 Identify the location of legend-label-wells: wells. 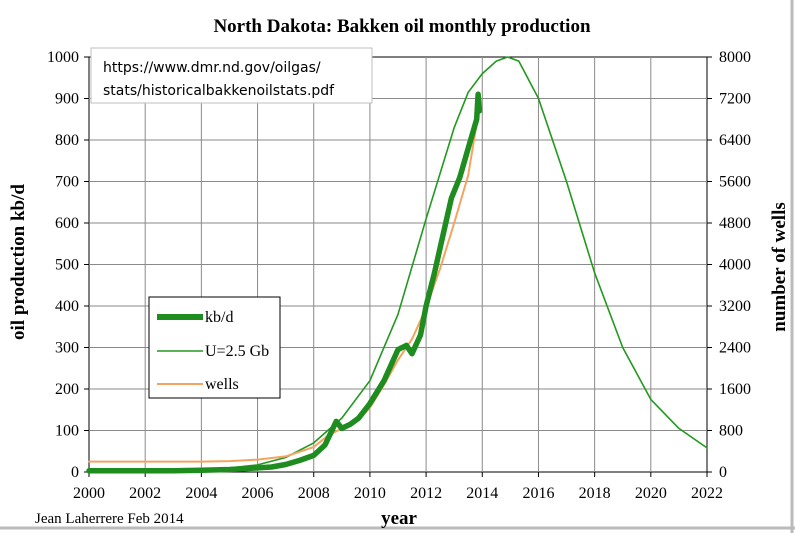
(222, 384).